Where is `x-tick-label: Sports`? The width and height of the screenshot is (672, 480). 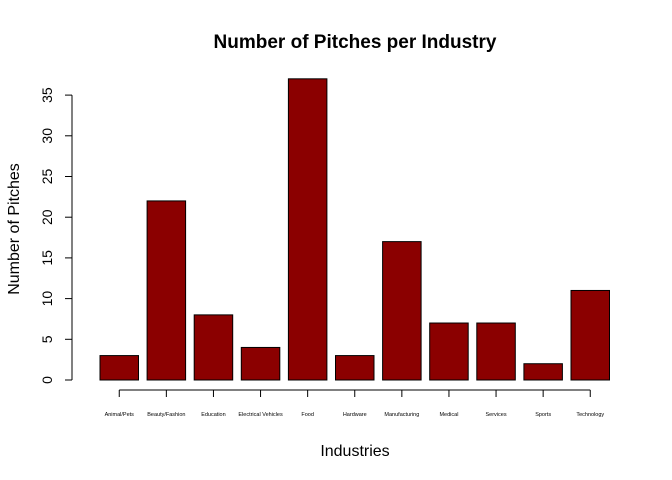
x-tick-label: Sports is located at coordinates (543, 415).